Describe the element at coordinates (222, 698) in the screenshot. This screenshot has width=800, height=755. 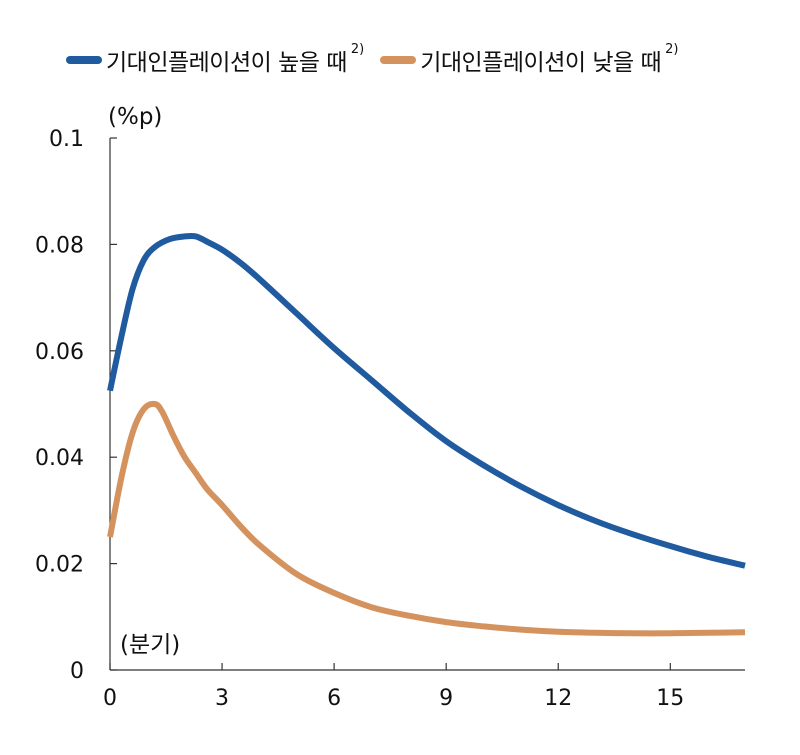
I see `x-tick-label: 3` at that location.